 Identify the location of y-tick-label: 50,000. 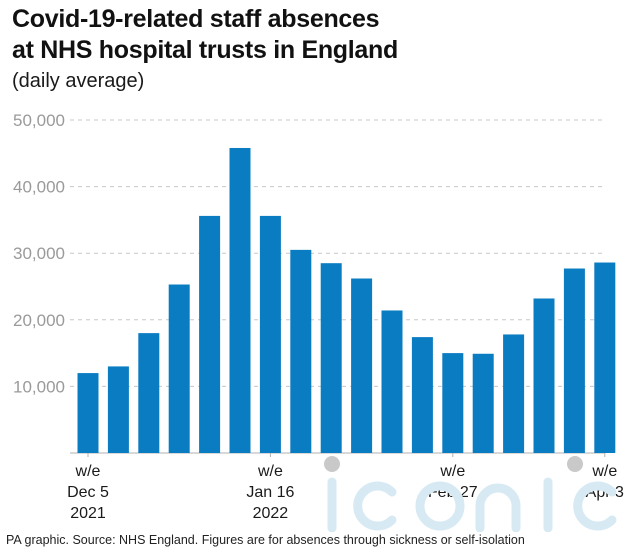
(39, 120).